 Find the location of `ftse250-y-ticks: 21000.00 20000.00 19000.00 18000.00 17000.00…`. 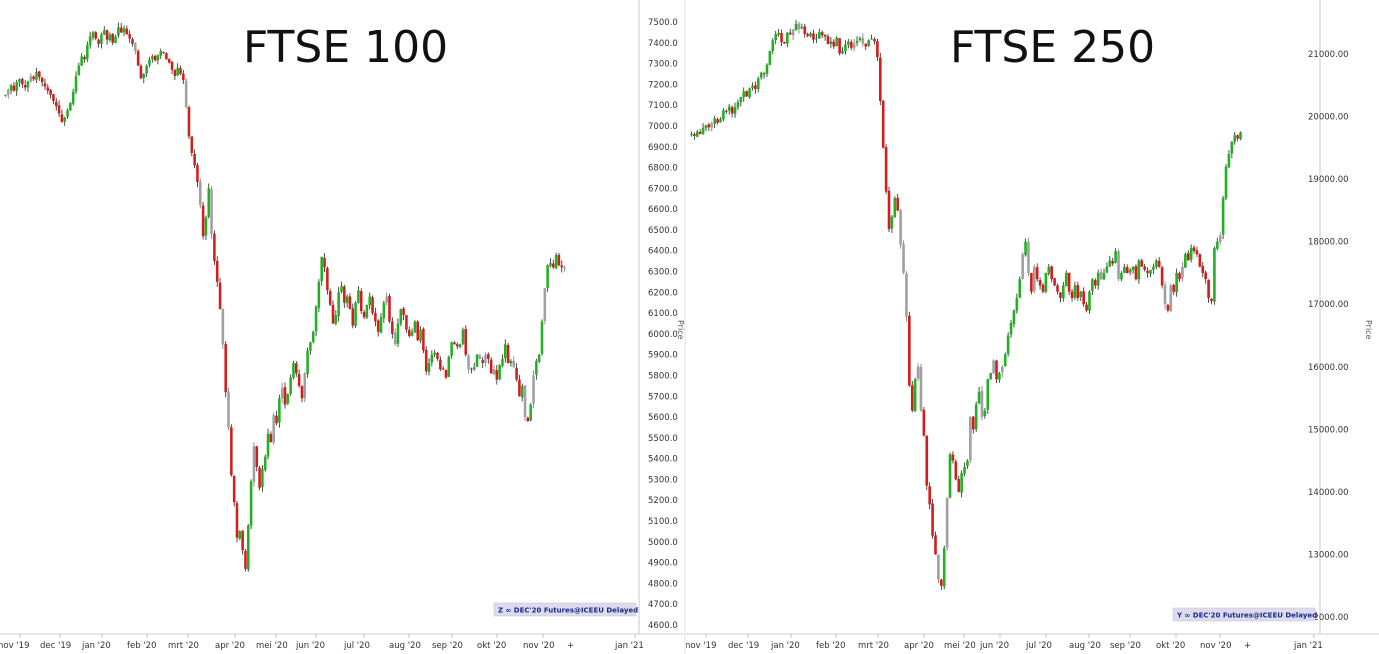

ftse250-y-ticks: 21000.00 20000.00 19000.00 18000.00 17000.00… is located at coordinates (1328, 336).